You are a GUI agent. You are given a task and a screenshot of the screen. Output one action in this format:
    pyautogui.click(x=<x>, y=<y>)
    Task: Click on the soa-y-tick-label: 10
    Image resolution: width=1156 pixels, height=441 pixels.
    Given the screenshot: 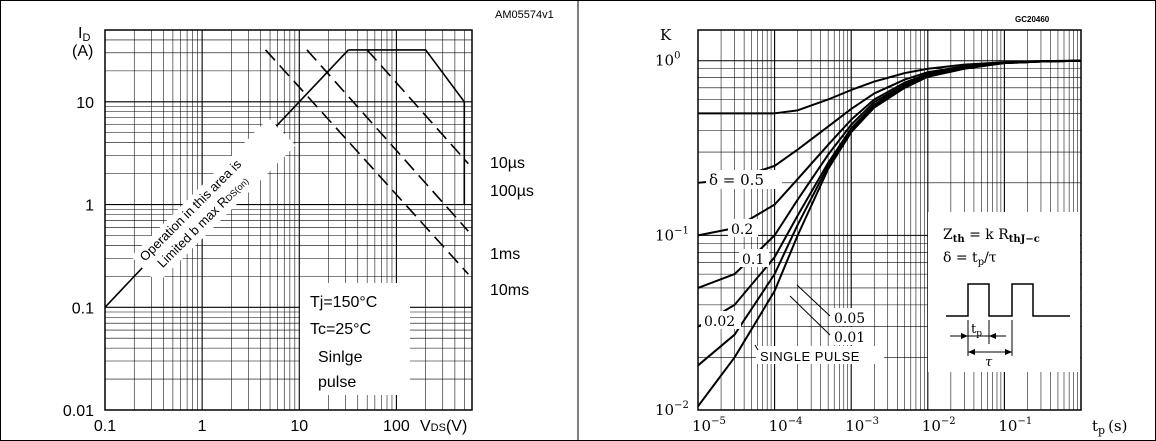 What is the action you would take?
    pyautogui.click(x=85, y=103)
    